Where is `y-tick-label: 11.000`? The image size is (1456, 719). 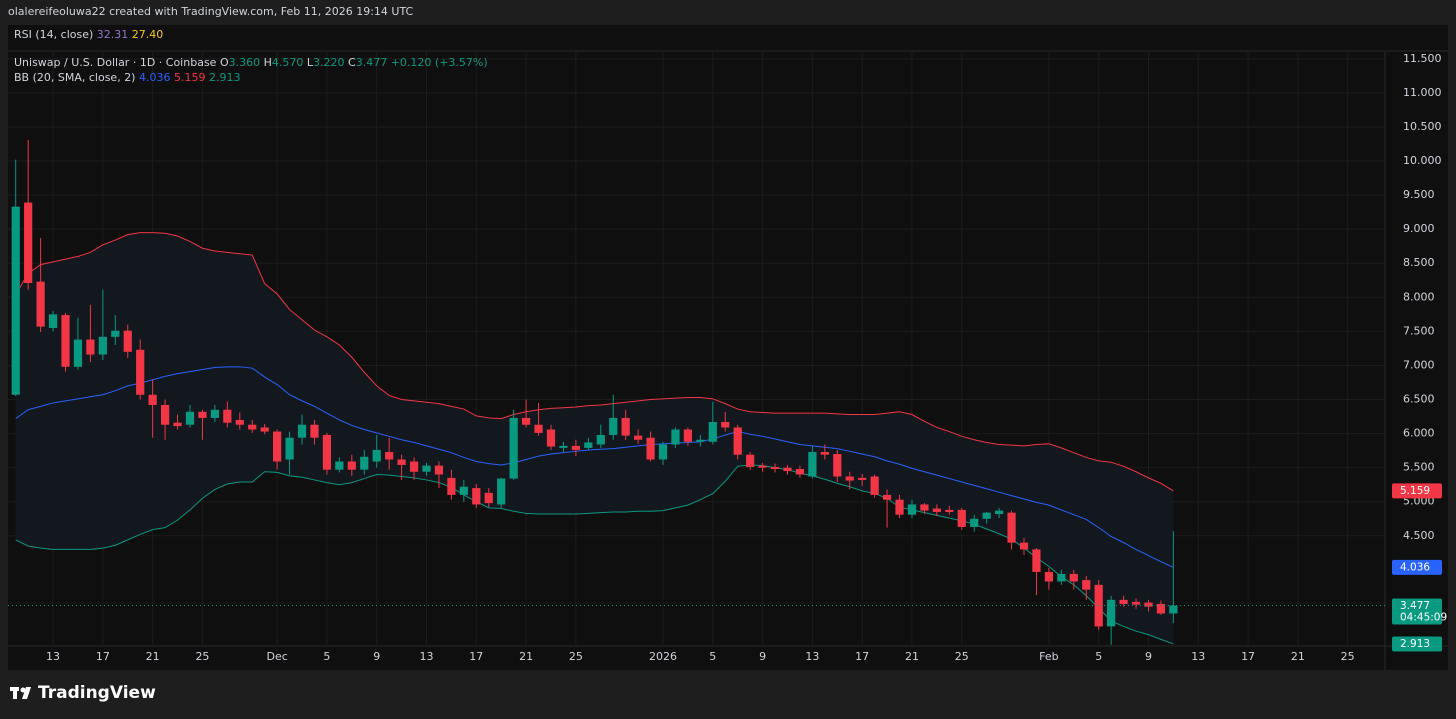
y-tick-label: 11.000 is located at coordinates (1422, 92).